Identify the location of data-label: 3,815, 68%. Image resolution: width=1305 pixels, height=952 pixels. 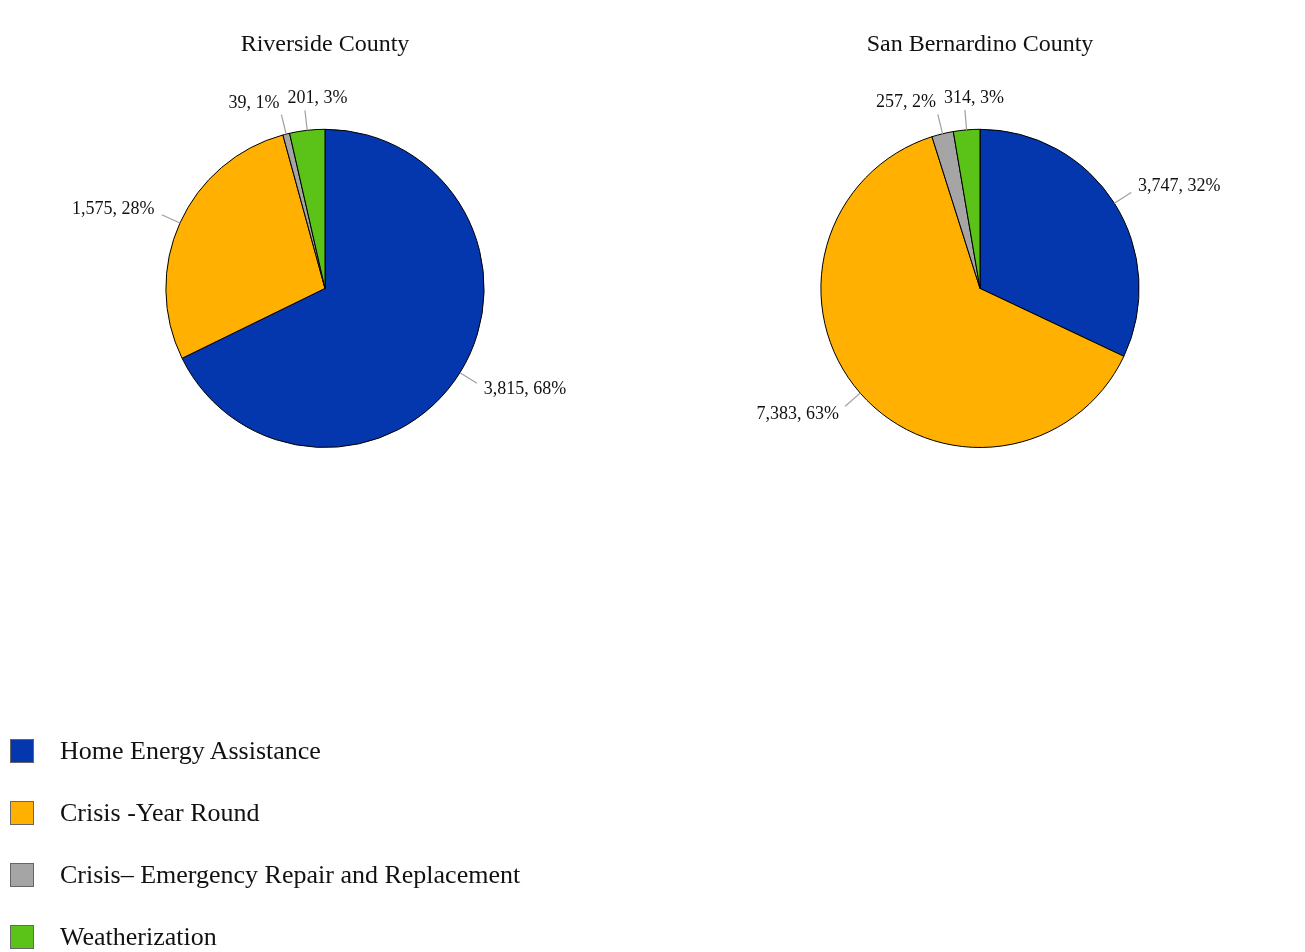
(525, 388).